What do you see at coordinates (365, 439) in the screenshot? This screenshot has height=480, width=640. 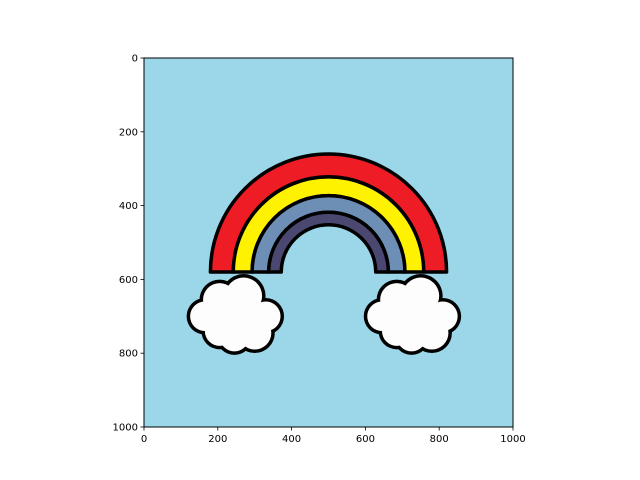 I see `x-tick-label: 600` at bounding box center [365, 439].